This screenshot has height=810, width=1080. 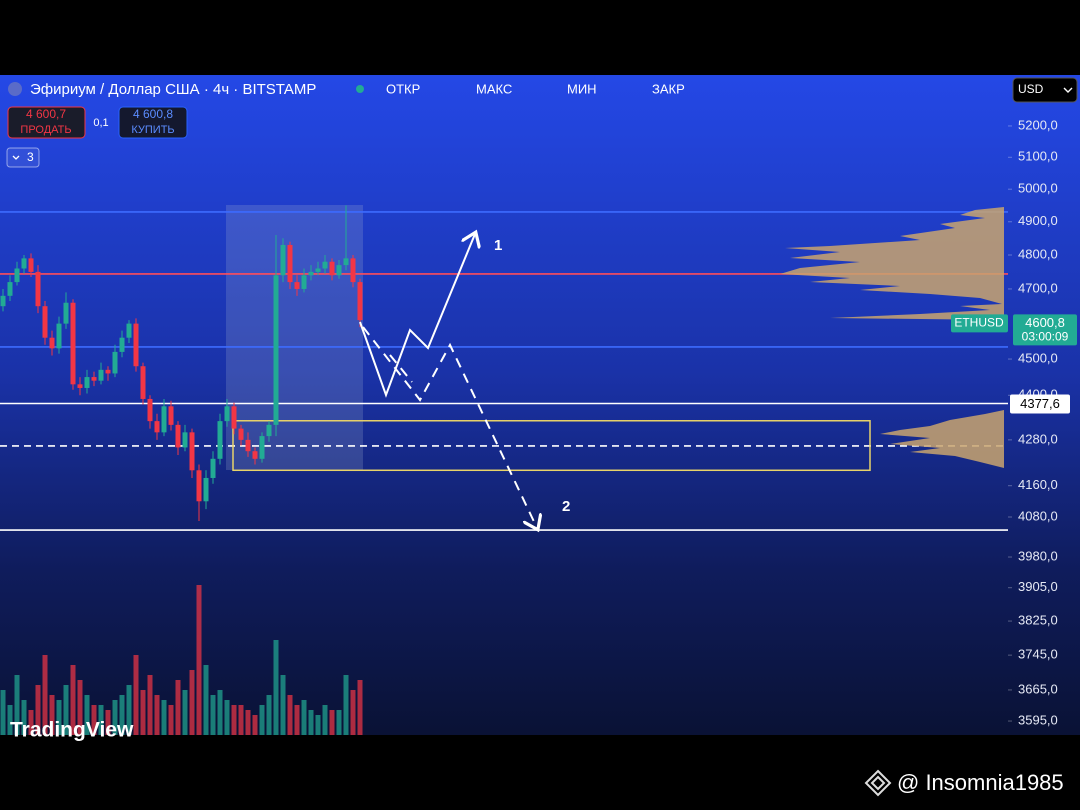 What do you see at coordinates (152, 130) in the screenshot?
I see `buy-label: КУПИТЬ` at bounding box center [152, 130].